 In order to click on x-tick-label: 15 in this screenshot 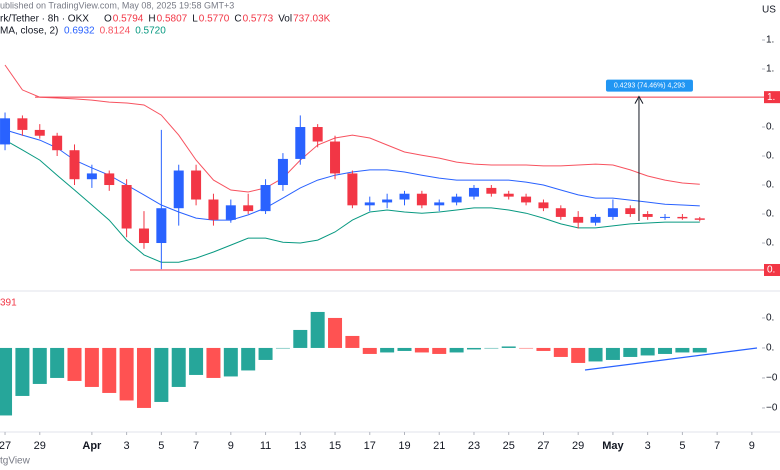, I will do `click(335, 446)`.